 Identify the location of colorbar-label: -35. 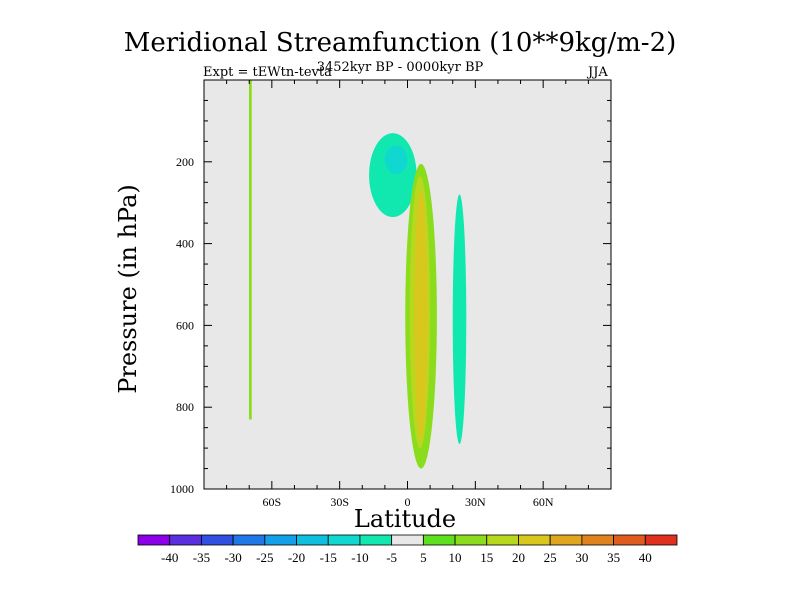
(201, 557).